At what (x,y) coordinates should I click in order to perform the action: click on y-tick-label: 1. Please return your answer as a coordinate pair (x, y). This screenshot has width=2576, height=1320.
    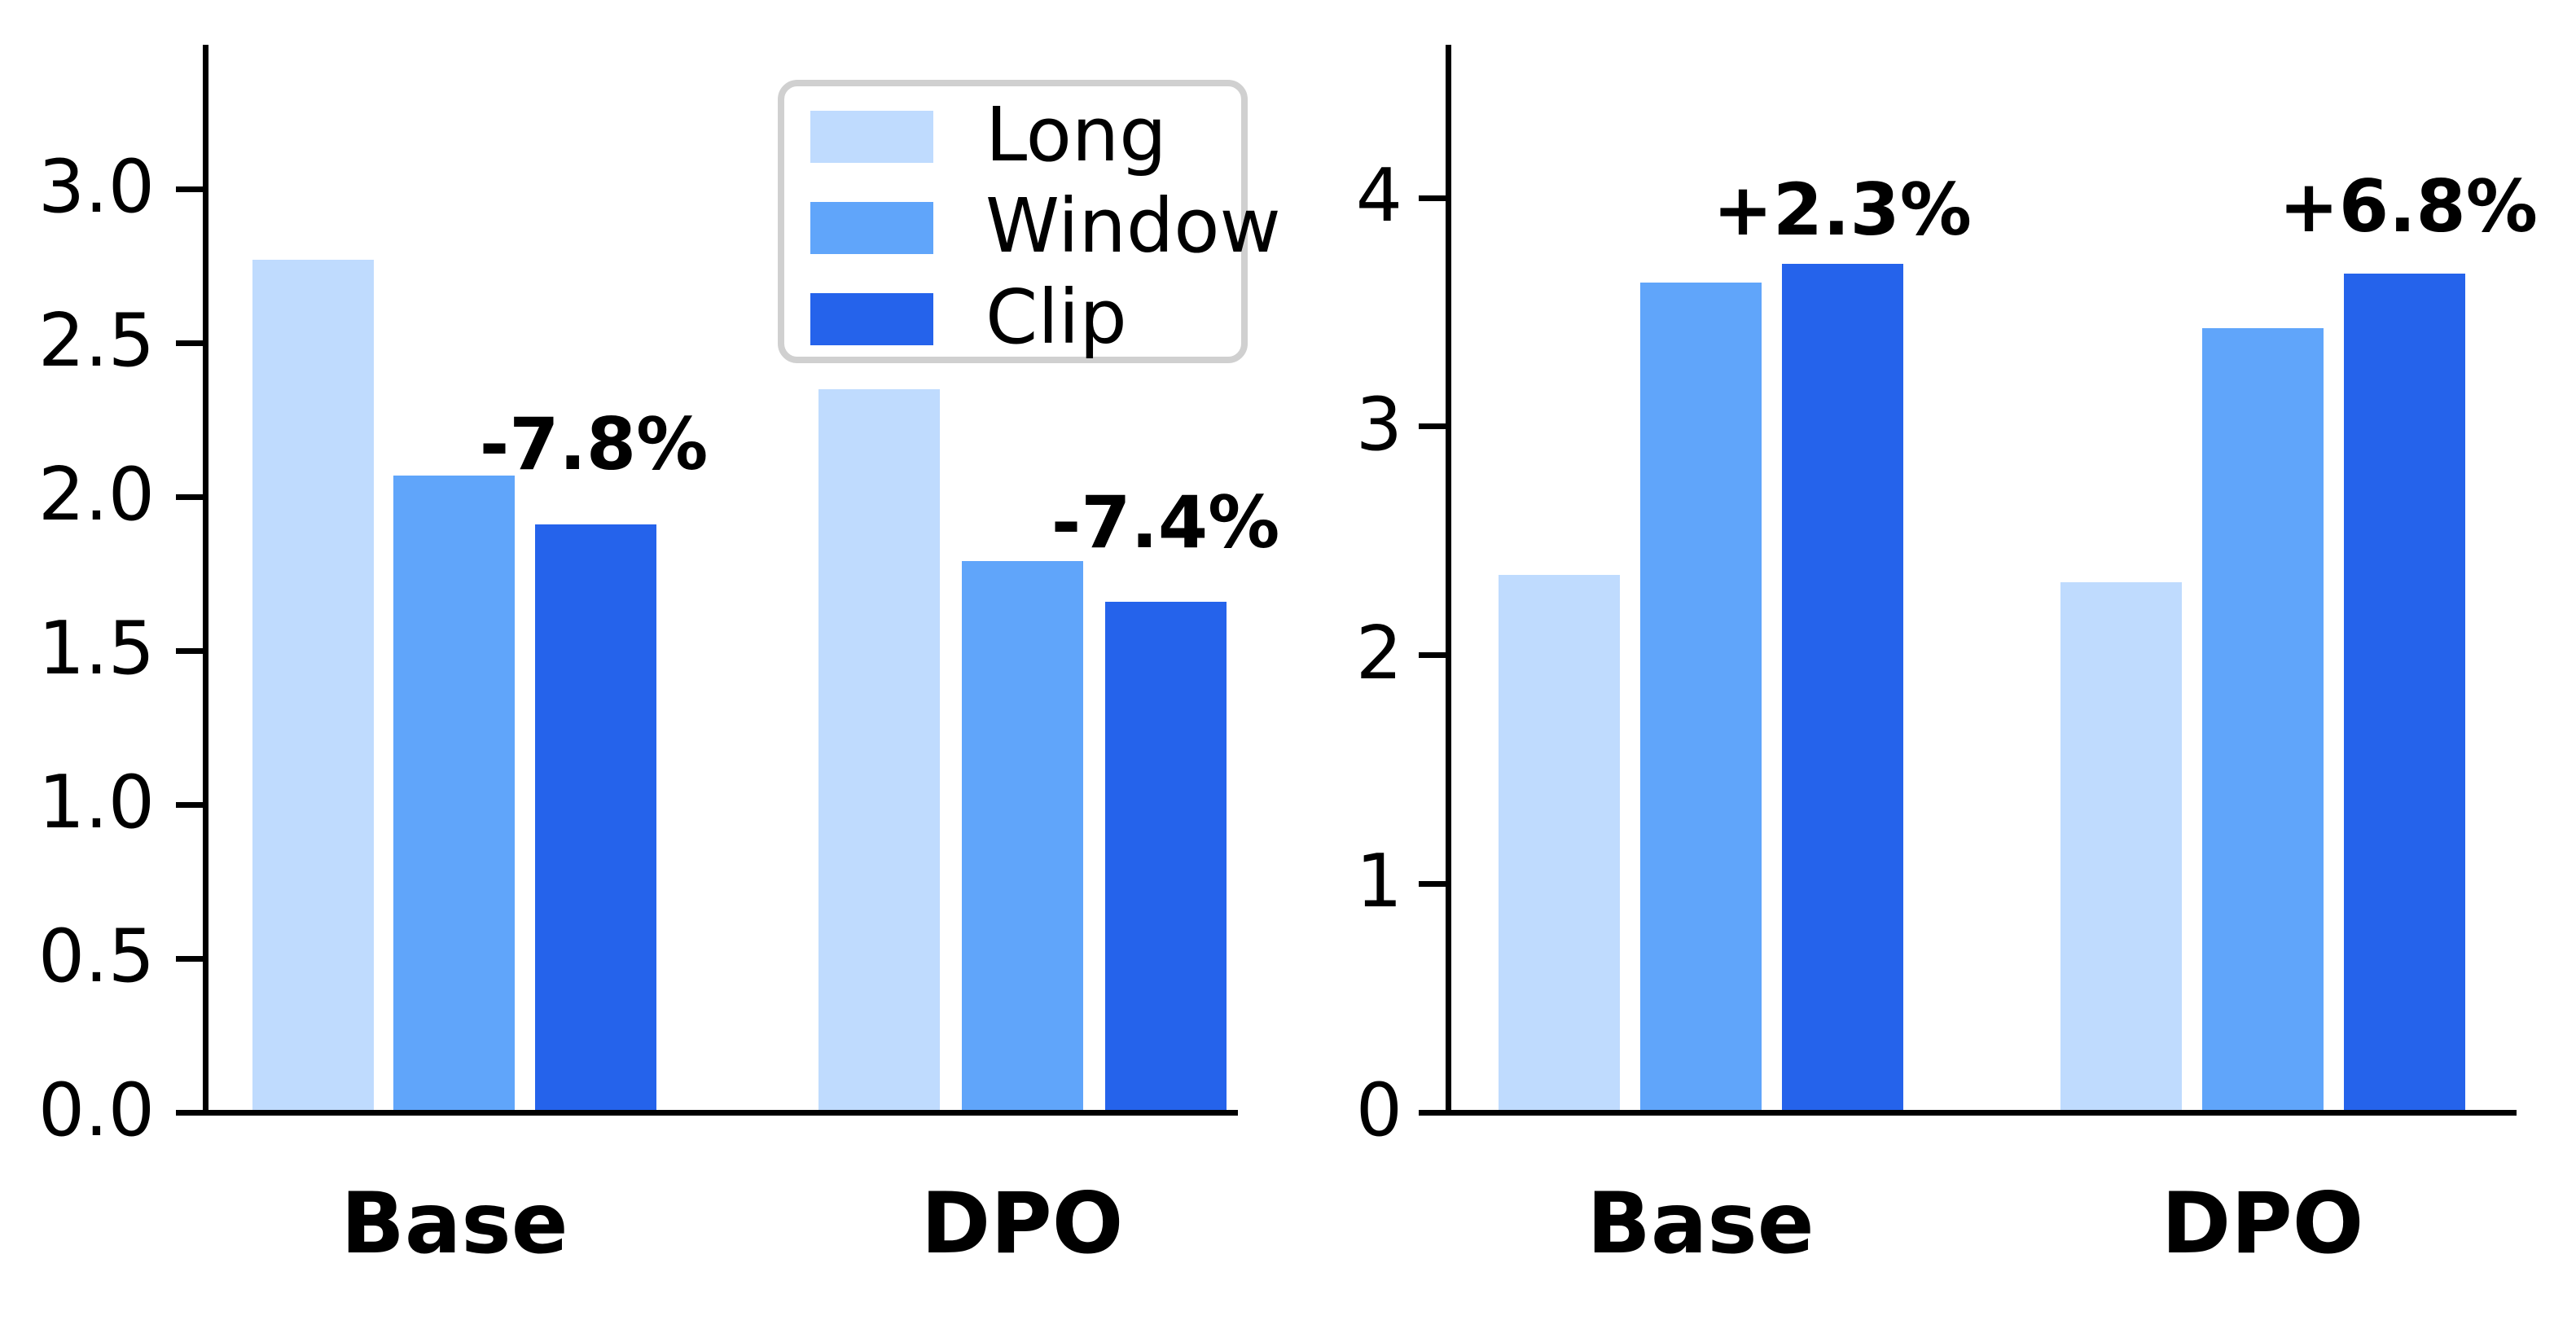
    Looking at the image, I should click on (1378, 882).